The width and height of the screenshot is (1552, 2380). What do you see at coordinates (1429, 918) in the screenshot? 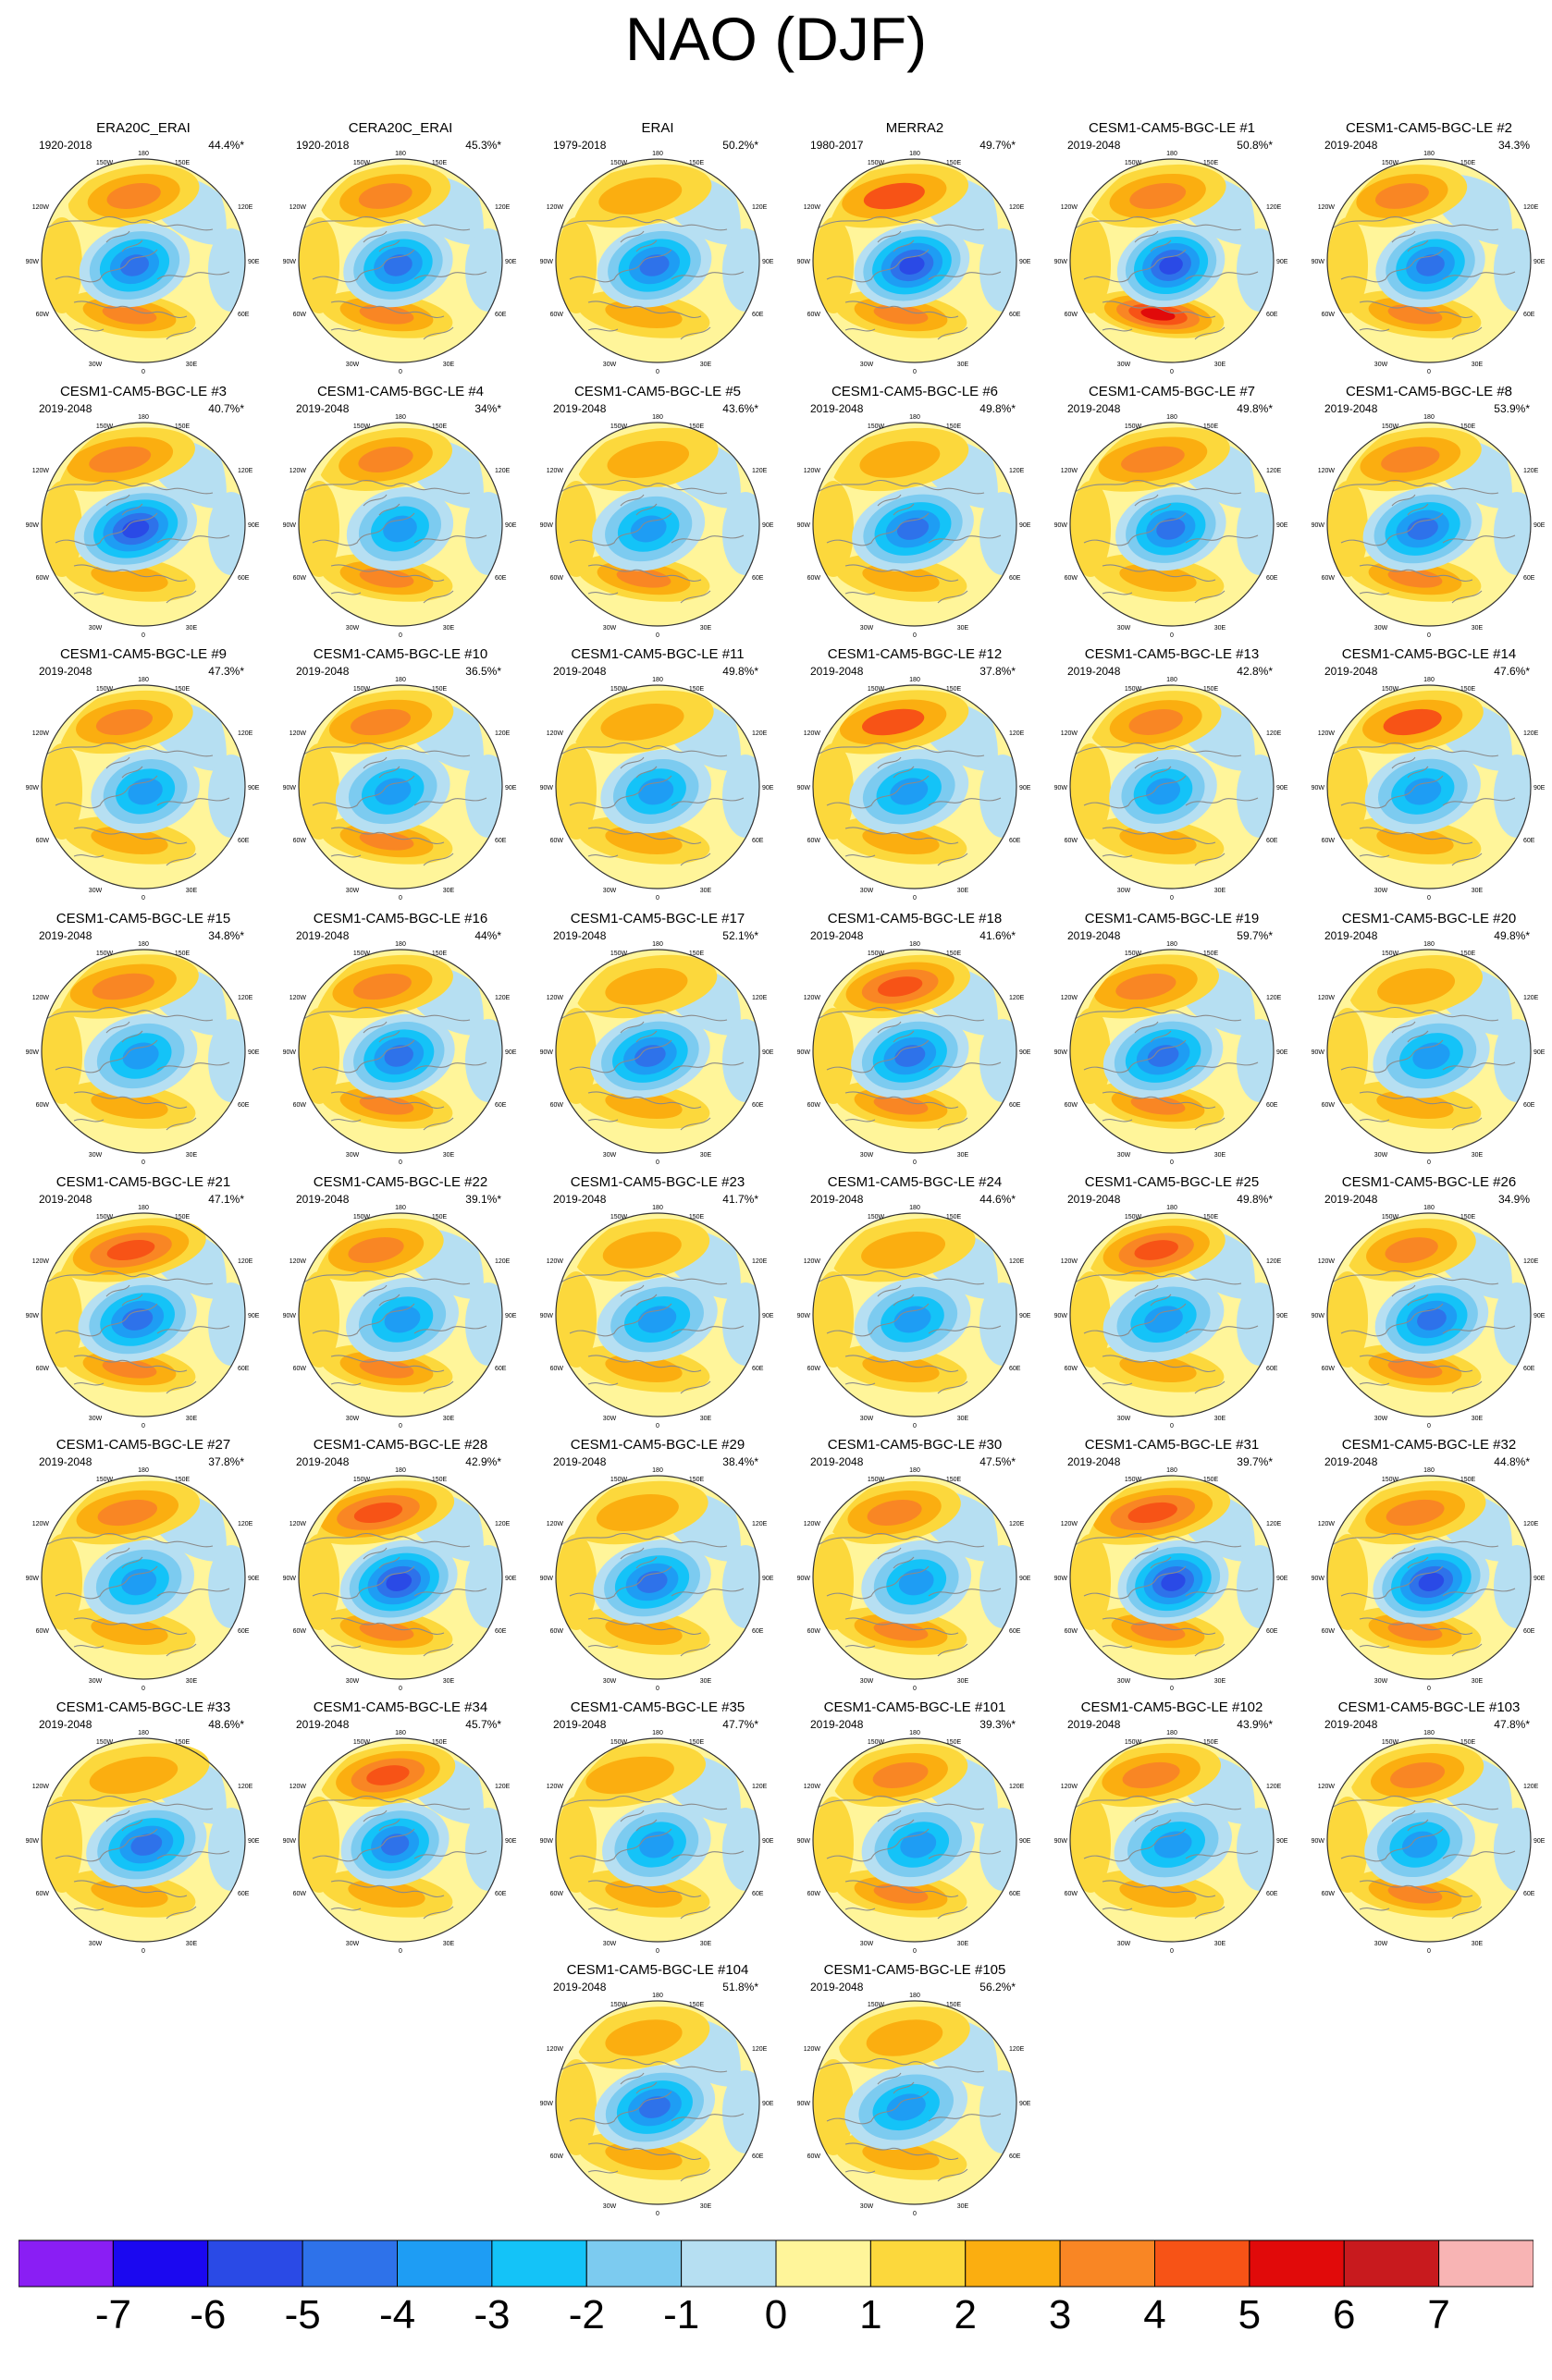
I see `panel-title: CESM1-CAM5-BGC-LE #20` at bounding box center [1429, 918].